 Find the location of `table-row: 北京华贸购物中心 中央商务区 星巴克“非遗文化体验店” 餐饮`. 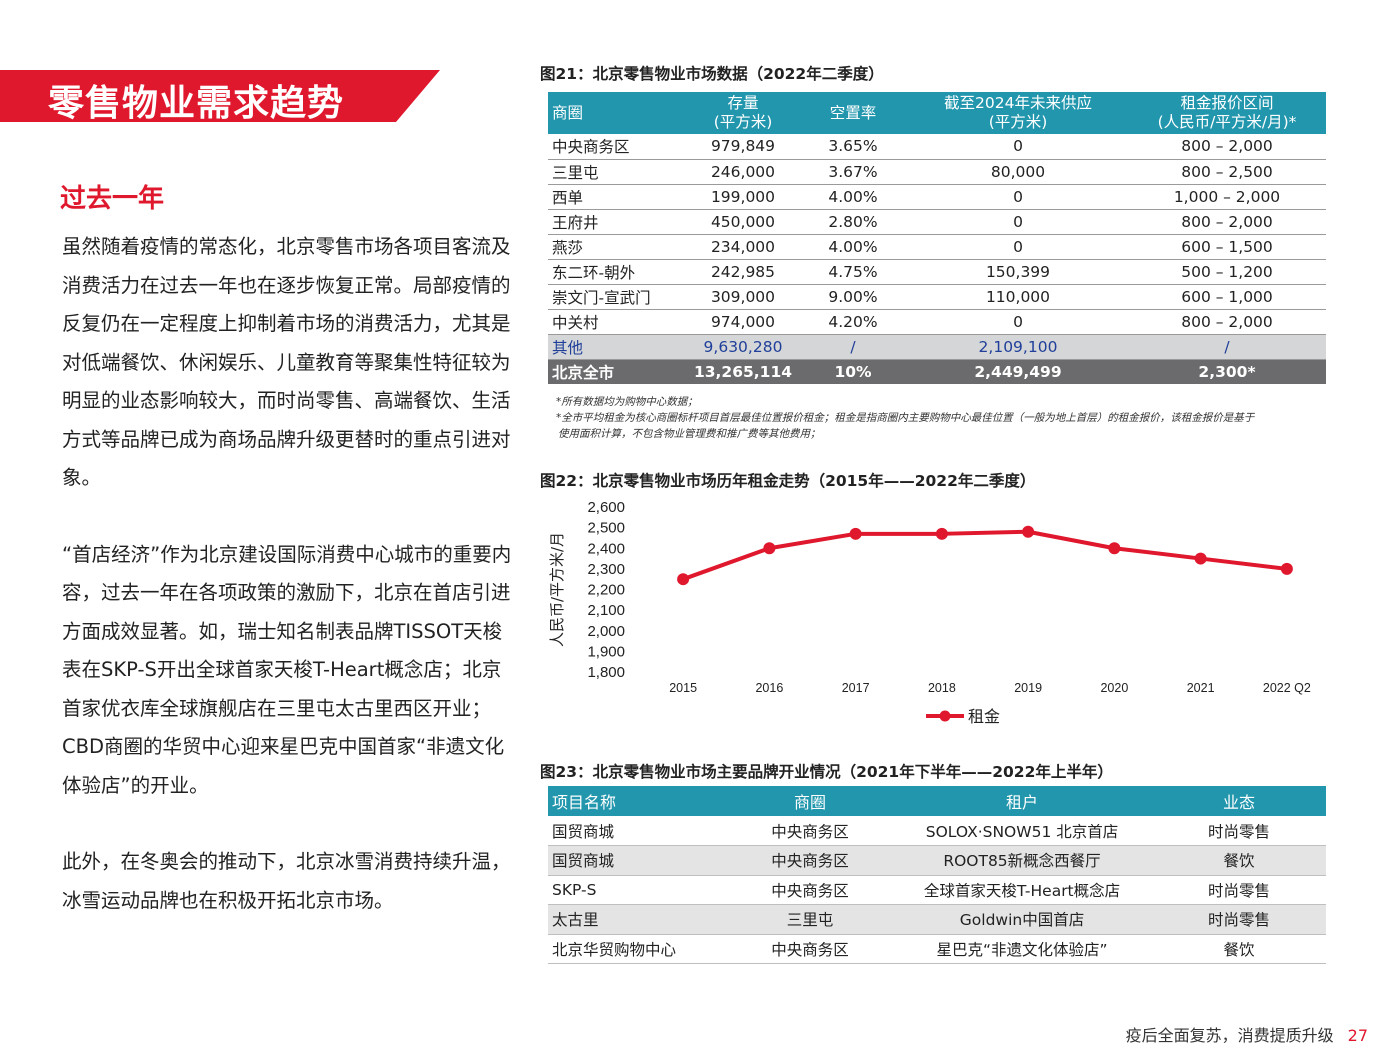

table-row: 北京华贸购物中心 中央商务区 星巴克“非遗文化体验店” 餐饮 is located at coordinates (937, 949).